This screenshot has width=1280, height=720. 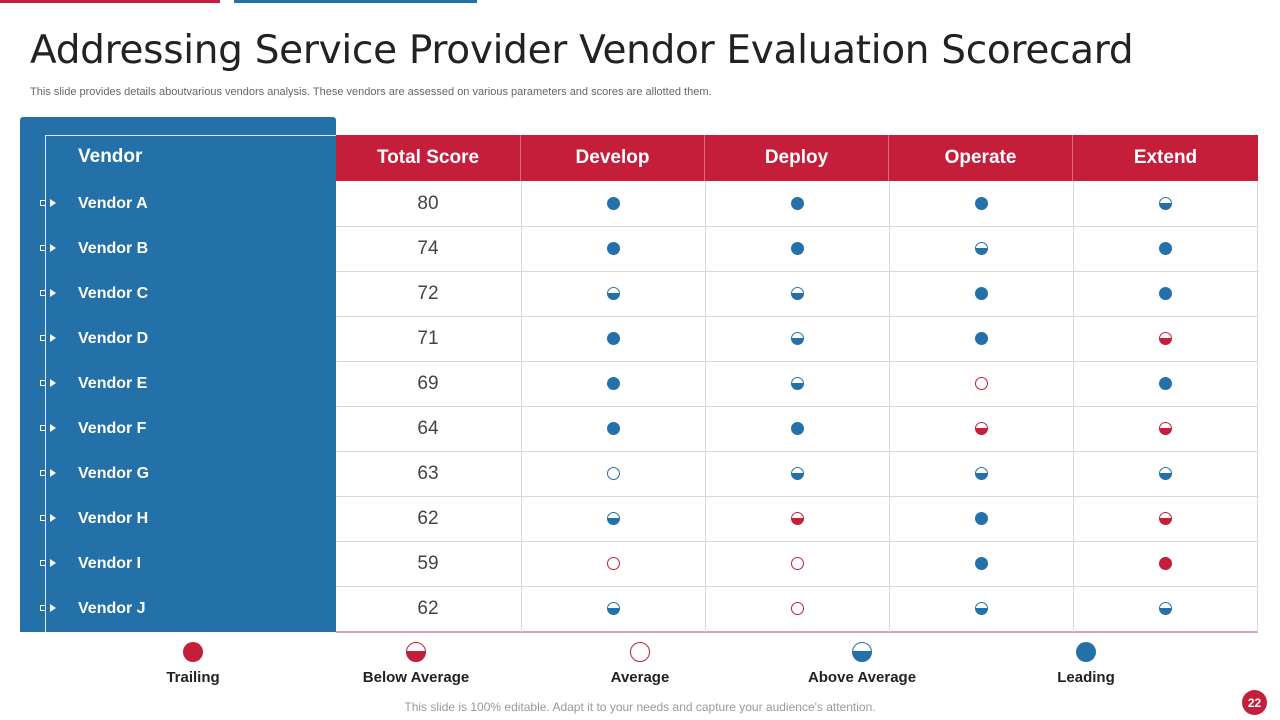 What do you see at coordinates (428, 158) in the screenshot?
I see `header-total-score: Total Score` at bounding box center [428, 158].